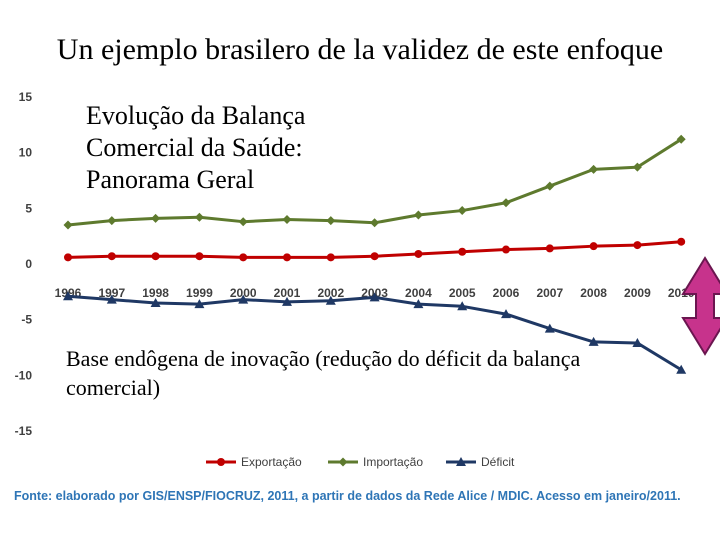  Describe the element at coordinates (593, 293) in the screenshot. I see `x-tick-label: 2008` at that location.